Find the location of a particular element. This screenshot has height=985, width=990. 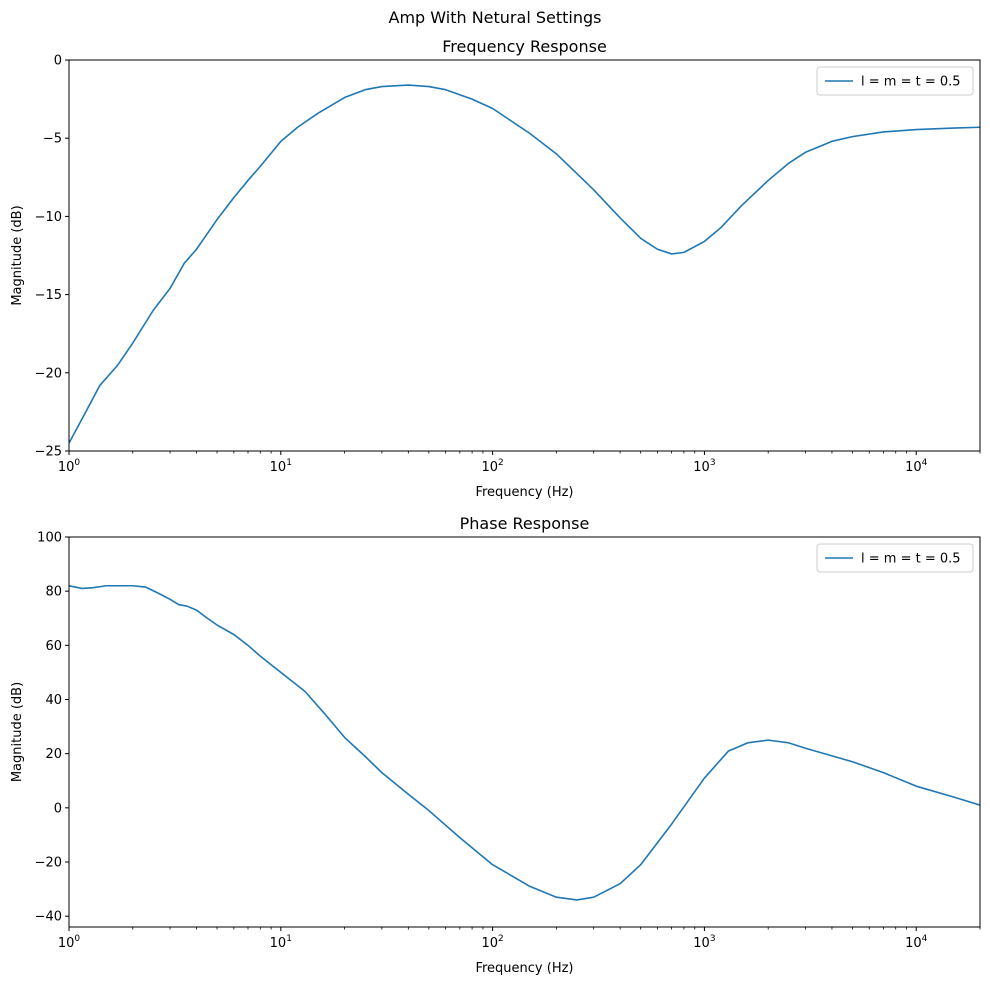

chart-title: Frequency Response is located at coordinates (524, 46).